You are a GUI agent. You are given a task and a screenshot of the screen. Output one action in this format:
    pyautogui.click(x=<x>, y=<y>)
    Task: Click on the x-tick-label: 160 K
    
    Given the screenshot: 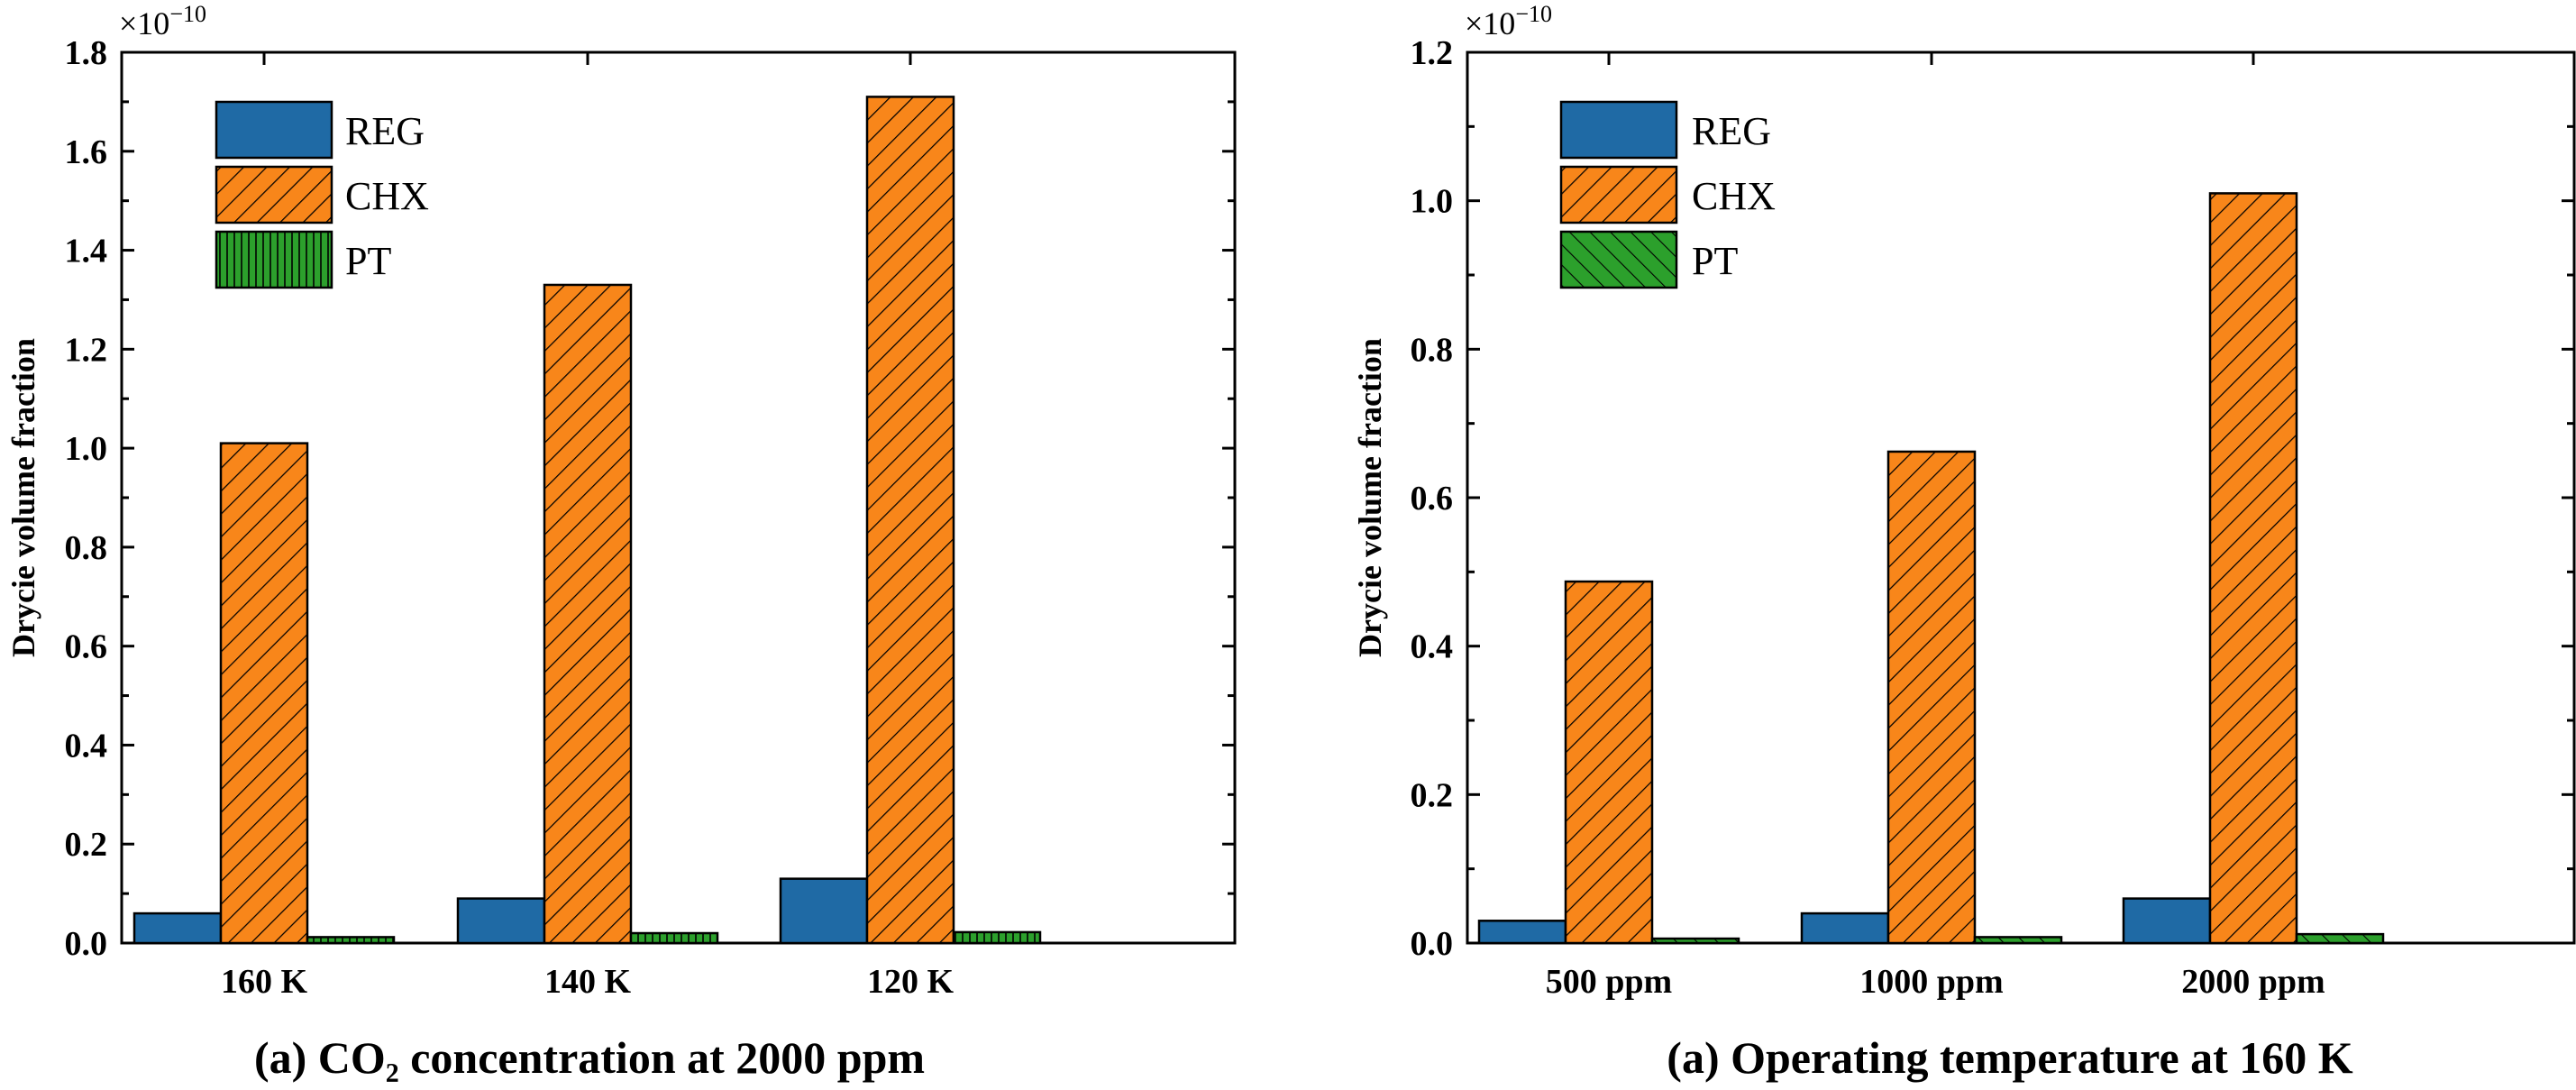 What is the action you would take?
    pyautogui.click(x=264, y=982)
    